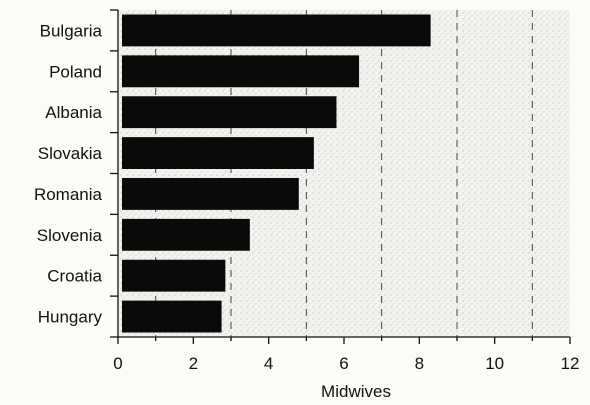 This screenshot has width=590, height=405. Describe the element at coordinates (172, 316) in the screenshot. I see `bar-hungary` at that location.